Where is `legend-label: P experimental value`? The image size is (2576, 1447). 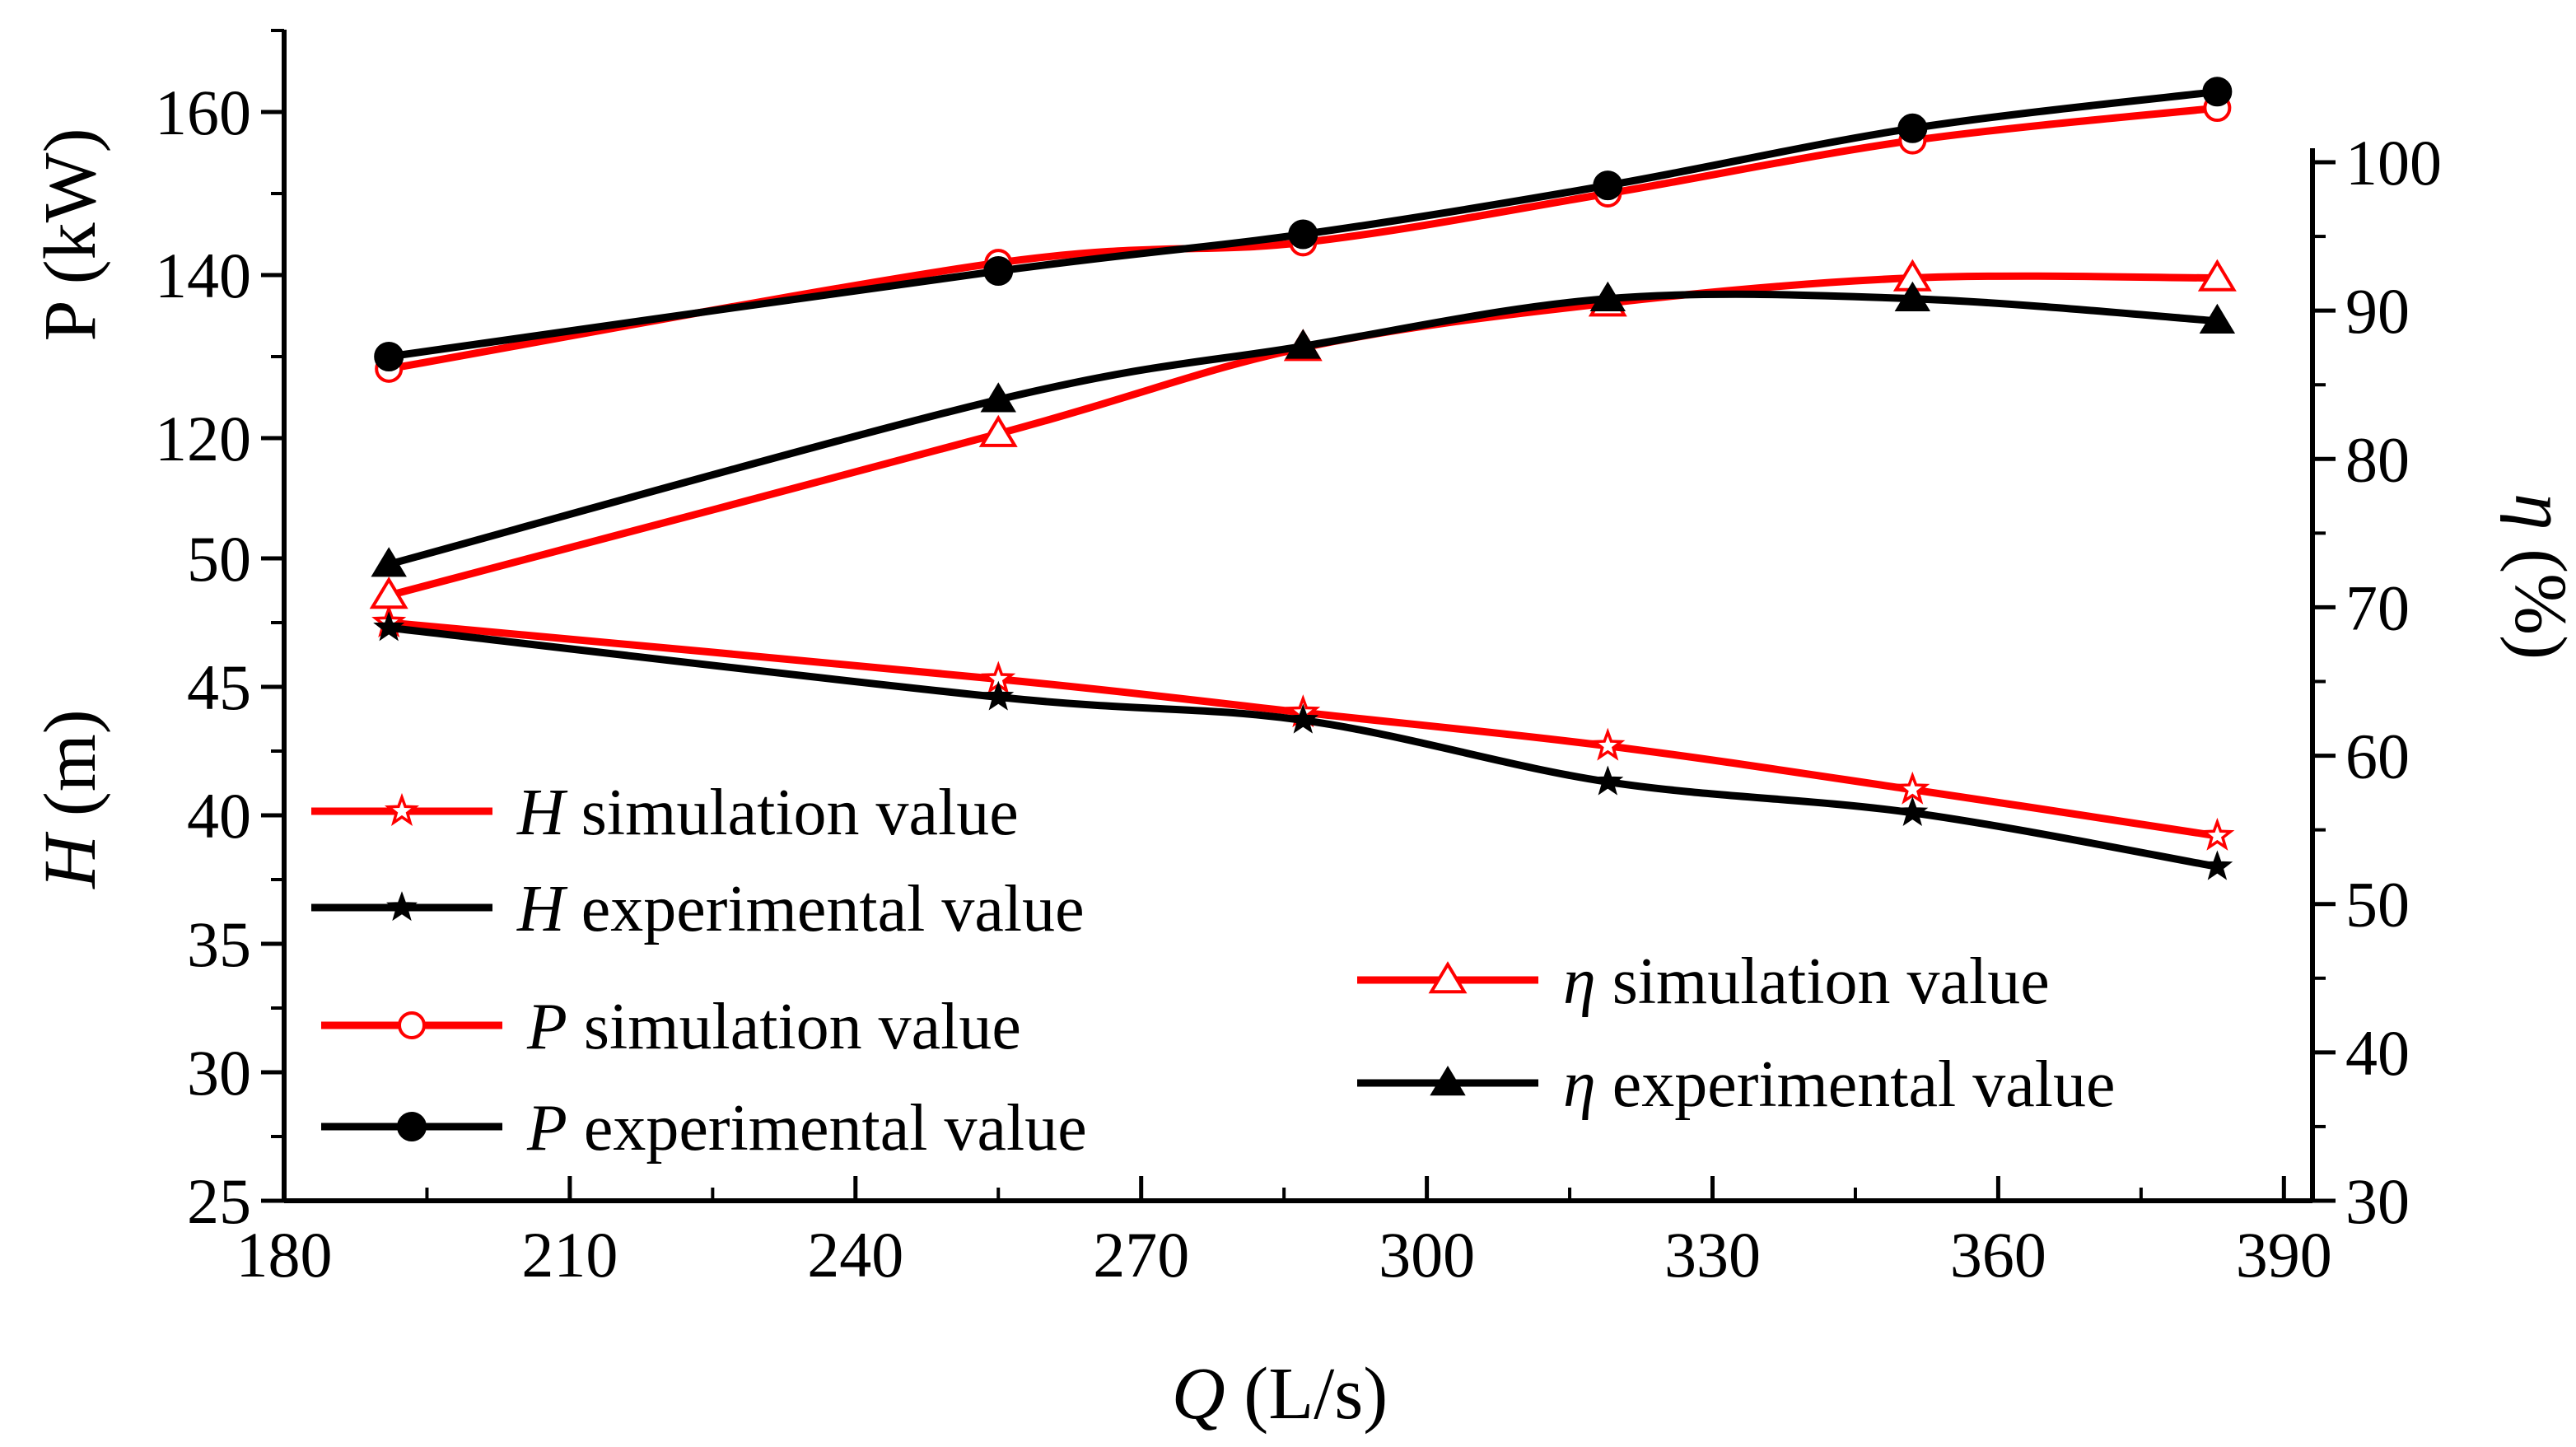 legend-label: P experimental value is located at coordinates (806, 1128).